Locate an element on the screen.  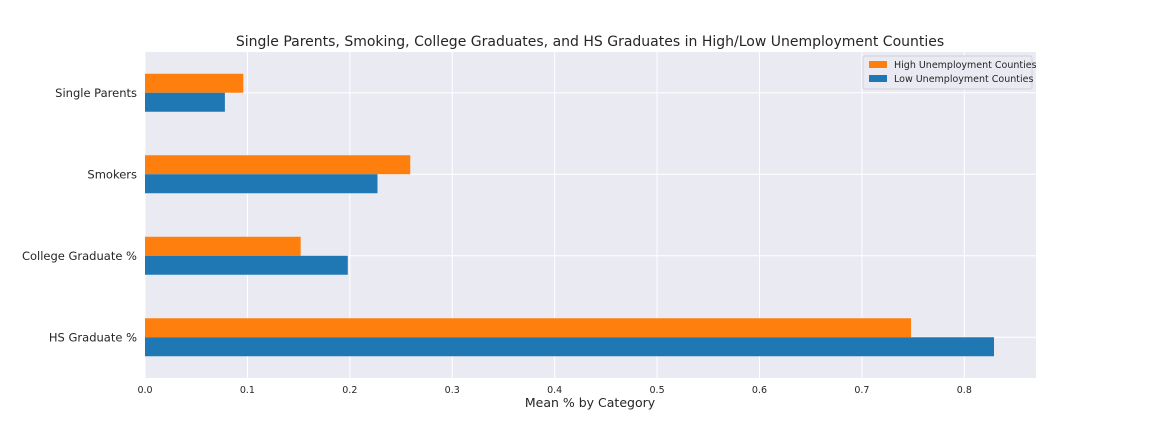
y-tick-label: HS Graduate % is located at coordinates (93, 337).